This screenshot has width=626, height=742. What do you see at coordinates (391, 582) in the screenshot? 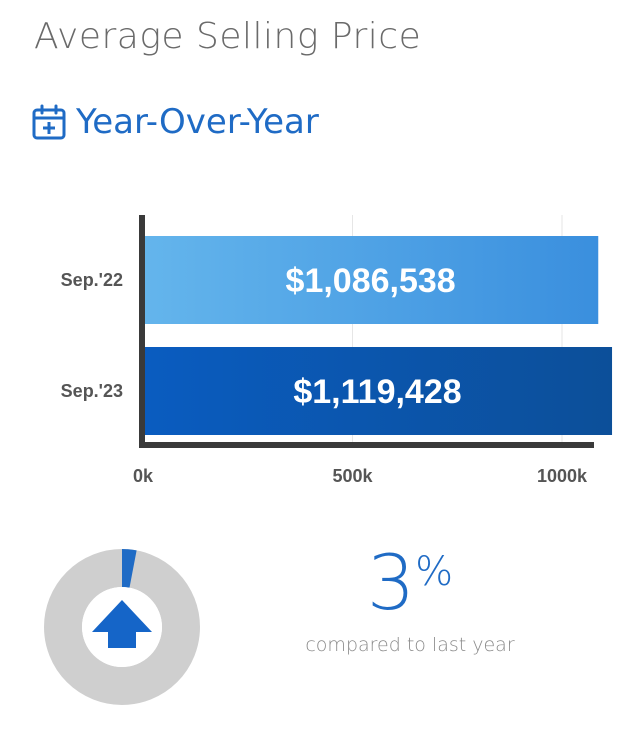
I see `percent-value: 3` at bounding box center [391, 582].